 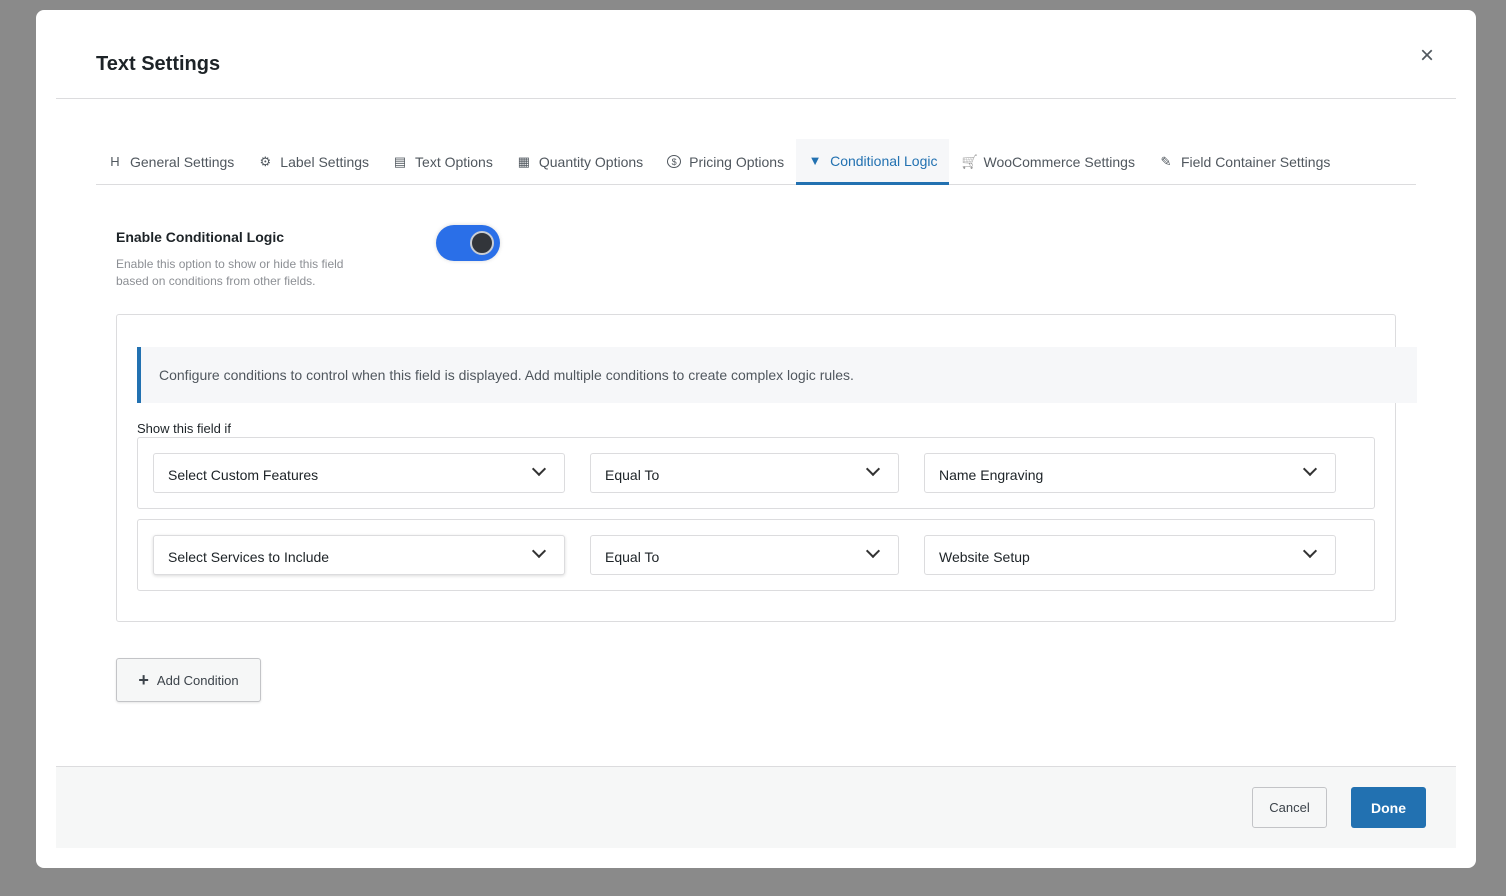 I want to click on done-button: Done, so click(x=1388, y=807).